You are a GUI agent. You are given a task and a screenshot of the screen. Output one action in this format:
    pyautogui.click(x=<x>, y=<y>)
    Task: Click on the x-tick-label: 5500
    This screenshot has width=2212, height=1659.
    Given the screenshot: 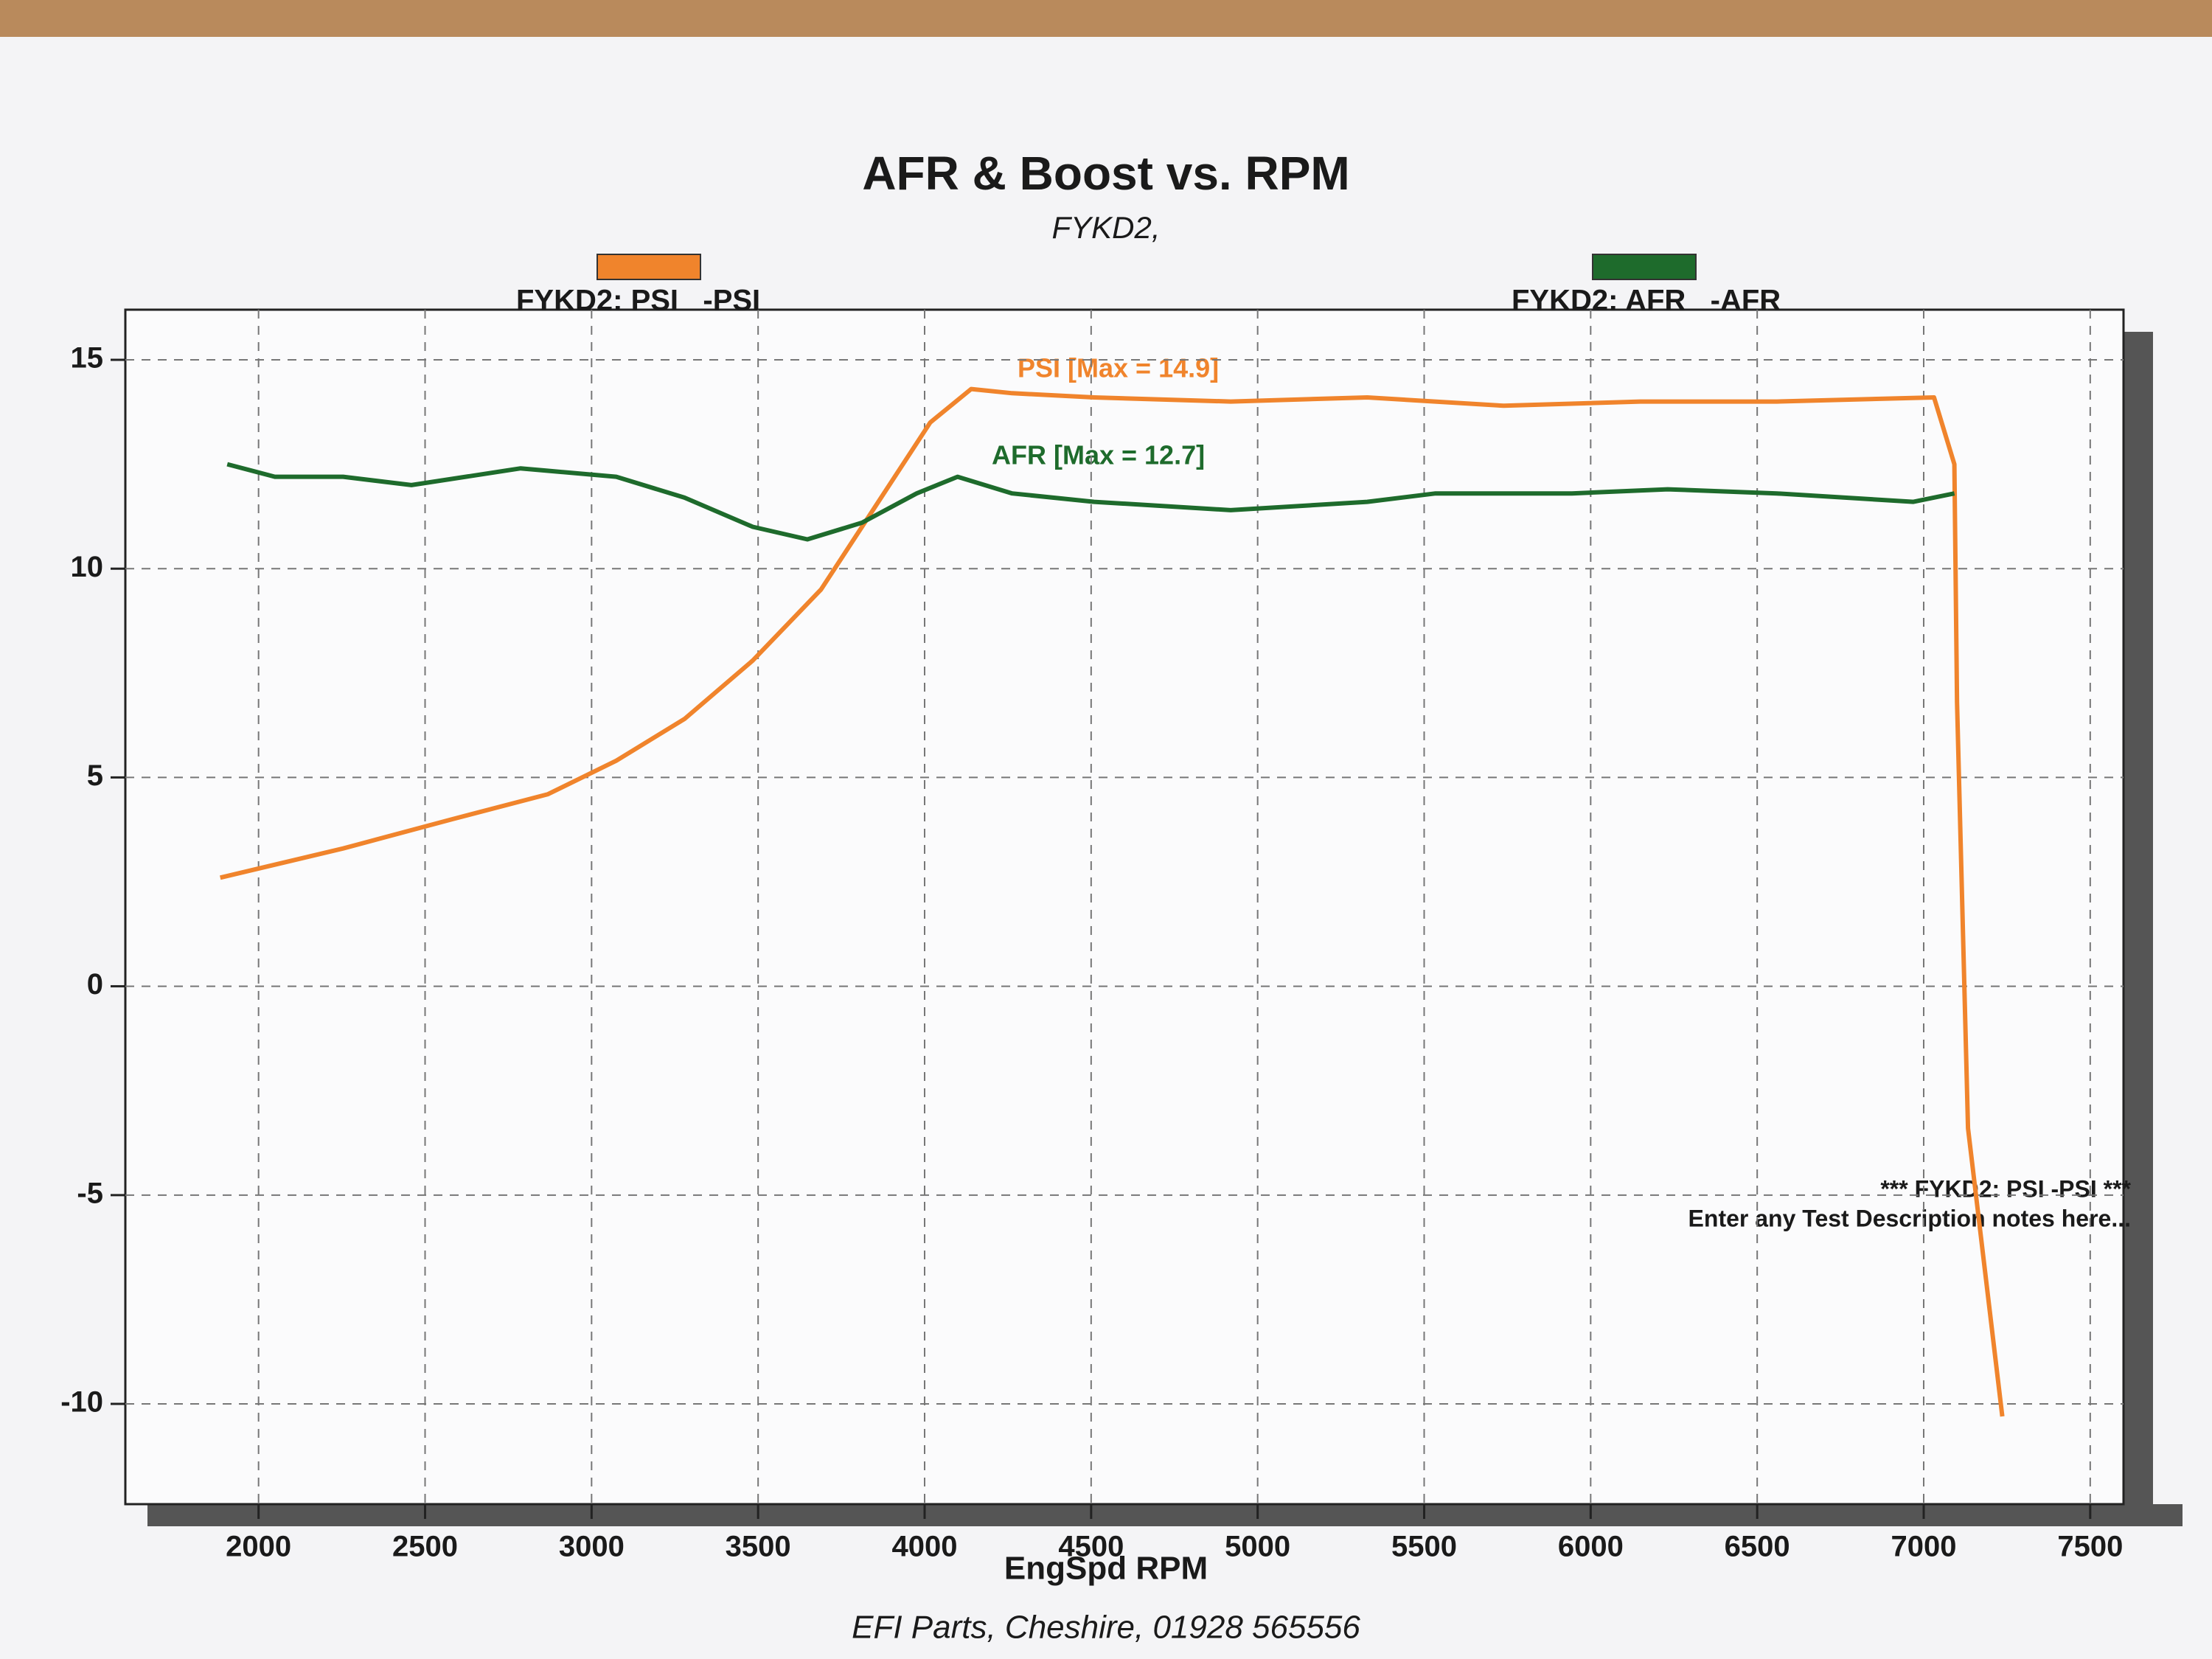 What is the action you would take?
    pyautogui.click(x=1424, y=1547)
    